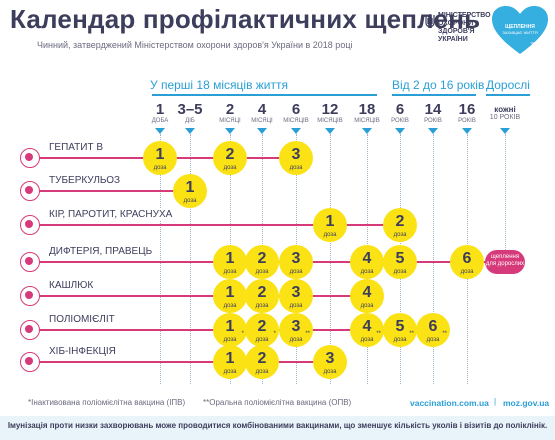 The image size is (555, 440). What do you see at coordinates (433, 109) in the screenshot?
I see `column-header-number: 14` at bounding box center [433, 109].